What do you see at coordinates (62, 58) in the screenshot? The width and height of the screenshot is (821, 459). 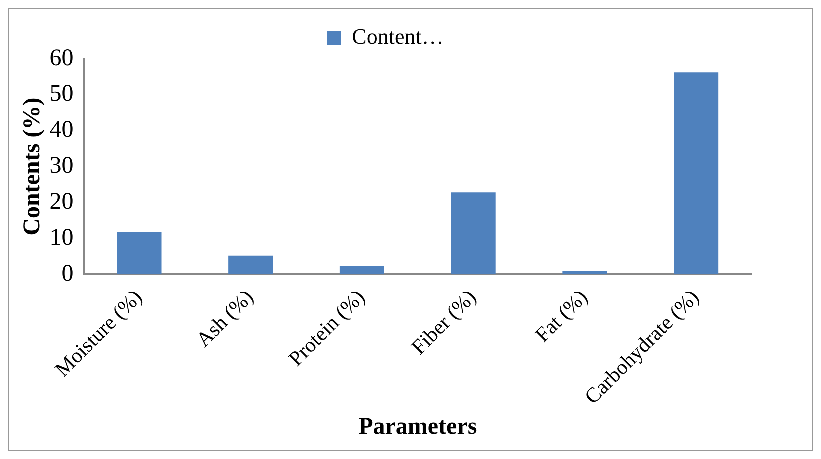 I see `y-tick-label: 60` at bounding box center [62, 58].